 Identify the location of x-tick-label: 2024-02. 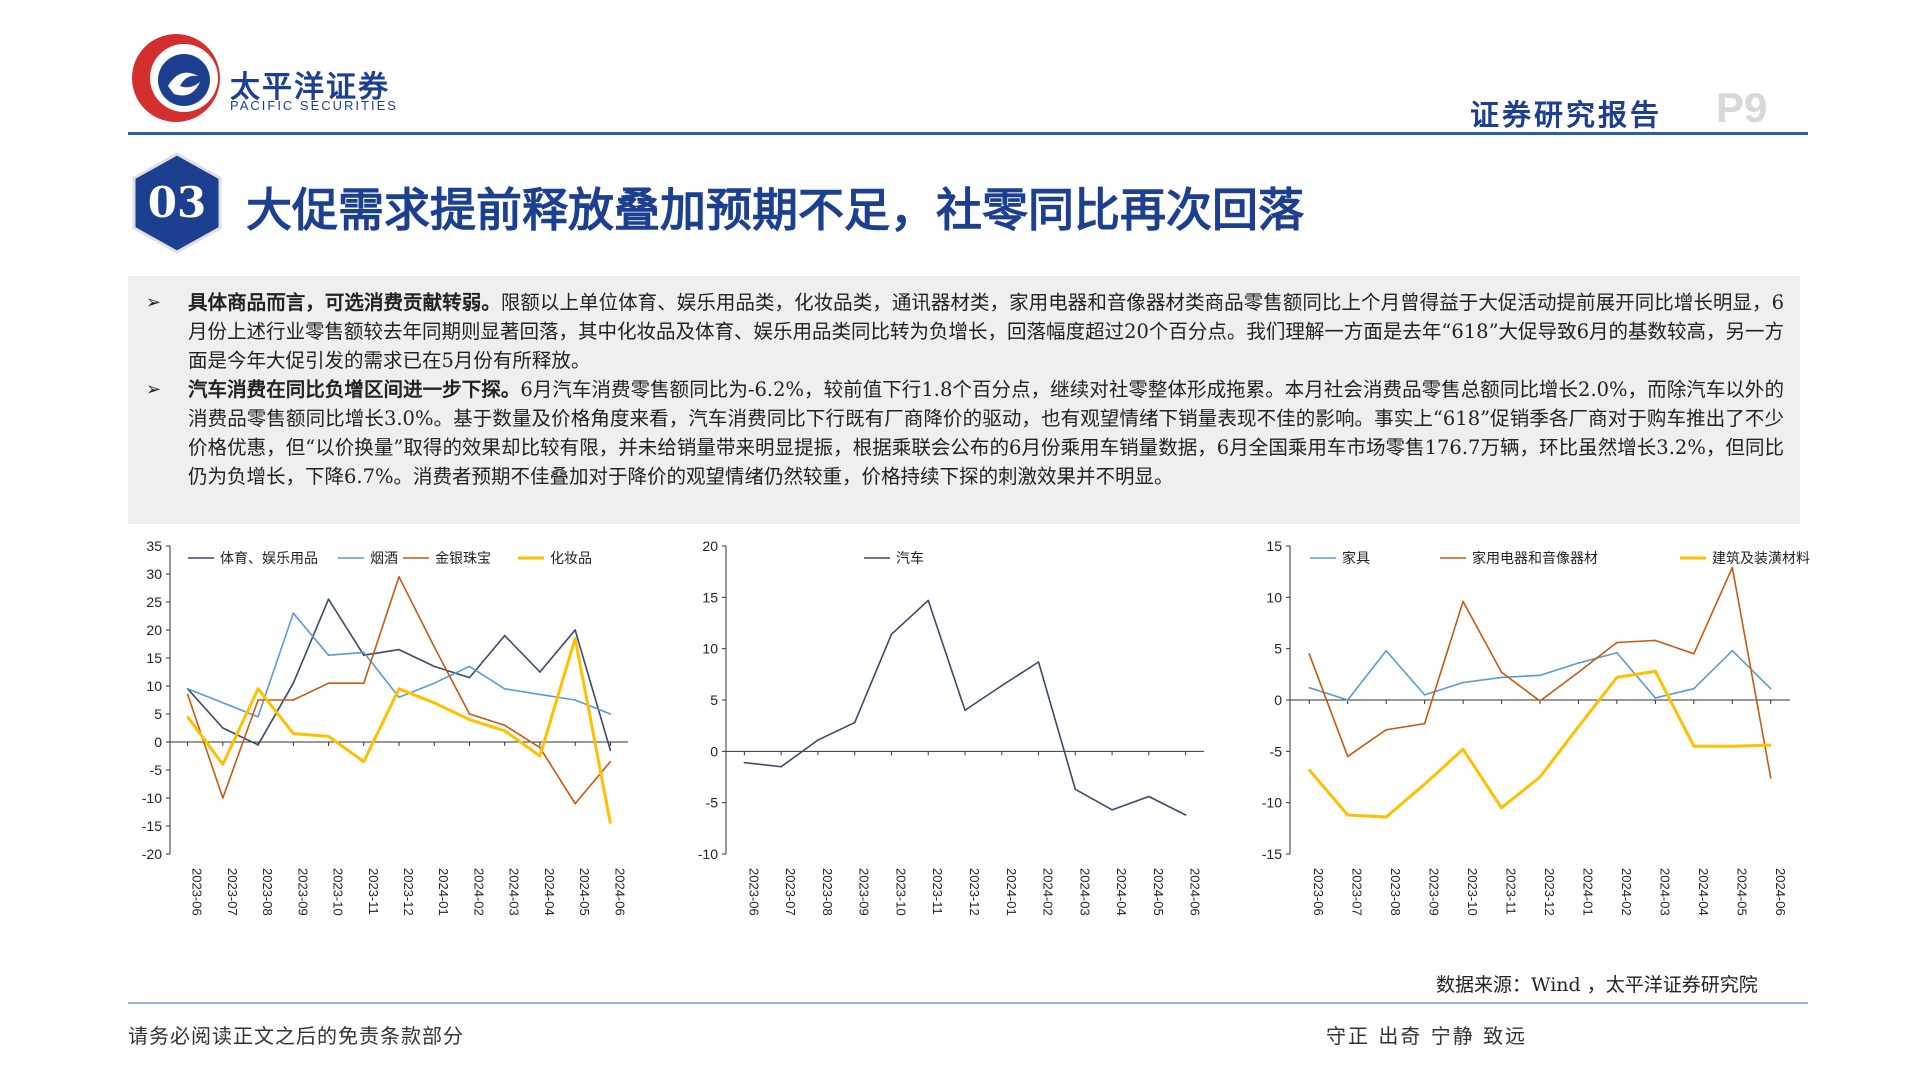
(1626, 892).